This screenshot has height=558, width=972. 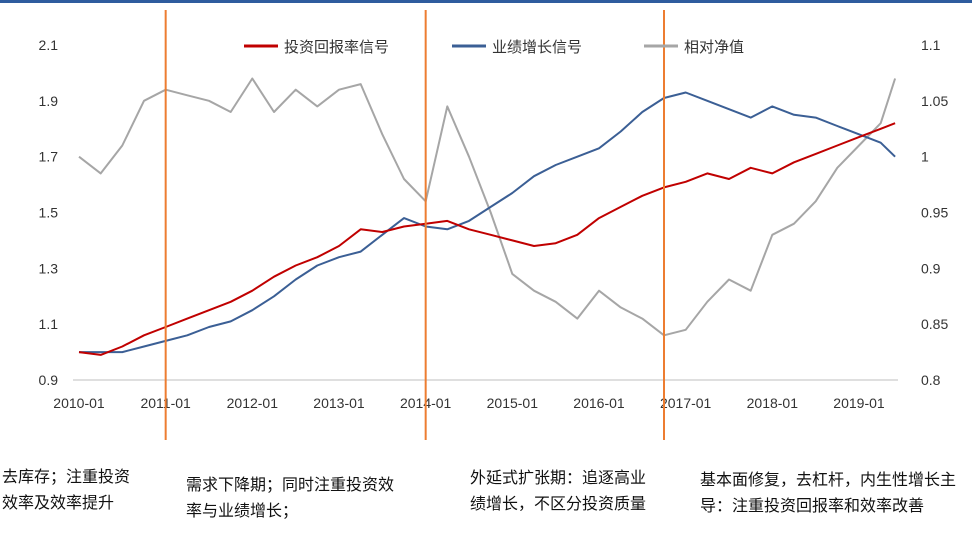 What do you see at coordinates (49, 157) in the screenshot?
I see `left-axis-tick-label: 1.7` at bounding box center [49, 157].